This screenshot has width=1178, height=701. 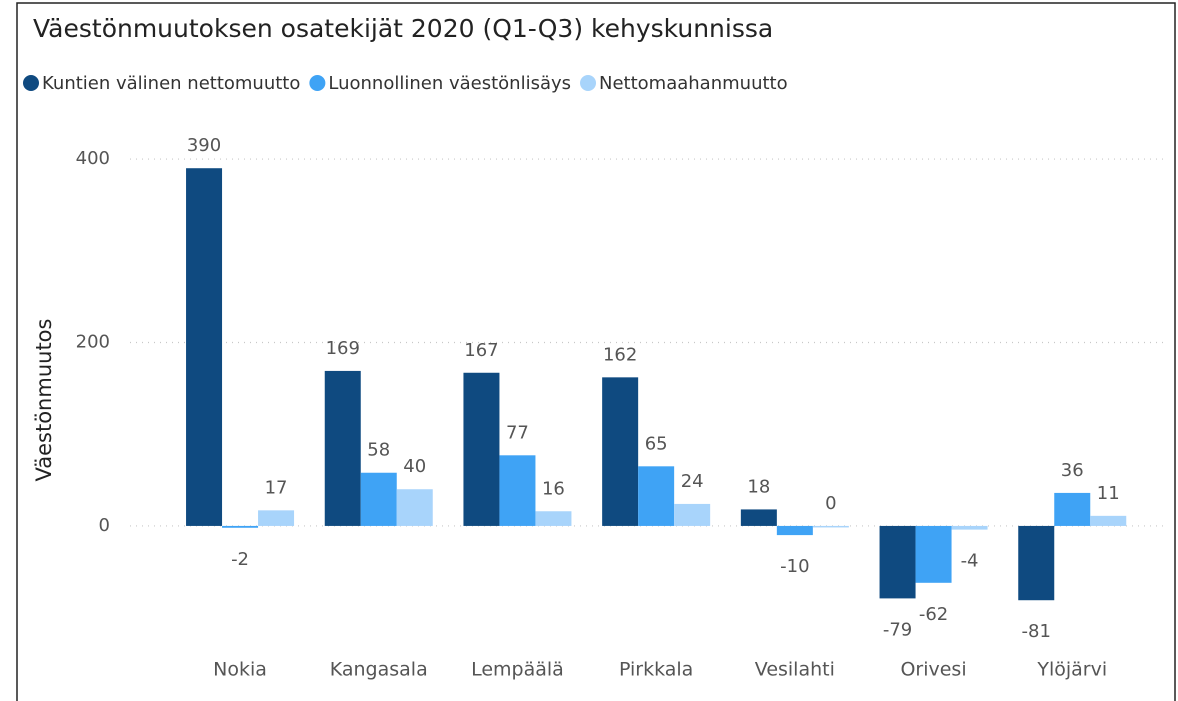 I want to click on data-label: 24, so click(x=692, y=481).